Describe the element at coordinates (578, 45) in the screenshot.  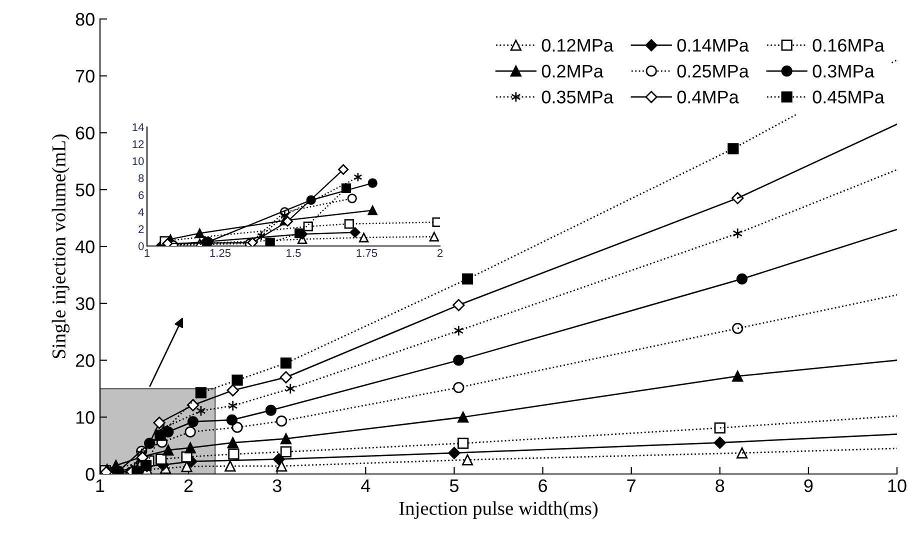
I see `legend-label: 0.12MPa` at that location.